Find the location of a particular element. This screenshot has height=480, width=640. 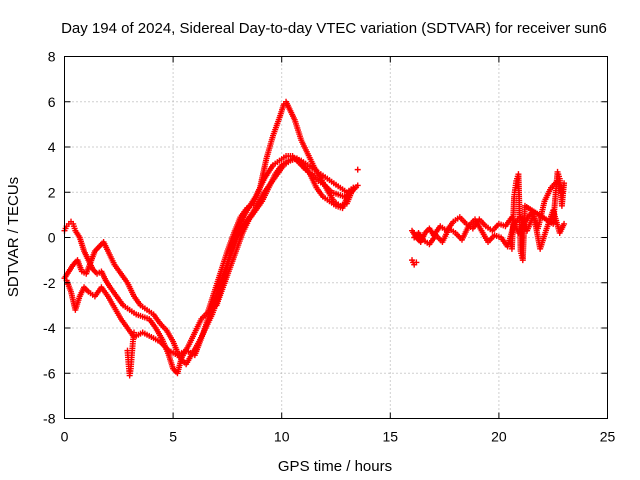

y-axis-label: SDTVAR / TECUs is located at coordinates (13, 237).